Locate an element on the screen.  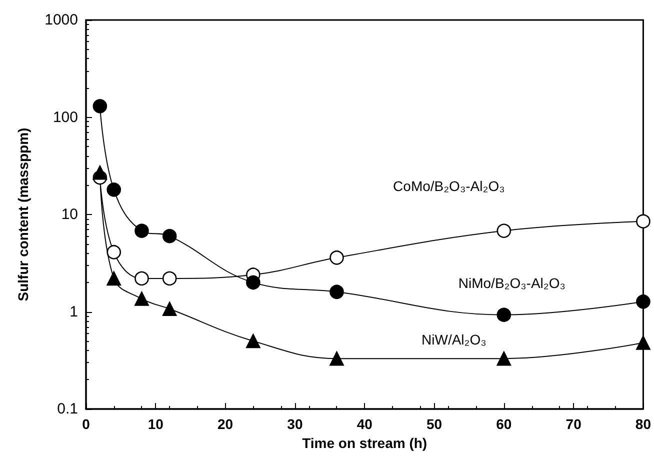
x-tick-label: 40 is located at coordinates (364, 424).